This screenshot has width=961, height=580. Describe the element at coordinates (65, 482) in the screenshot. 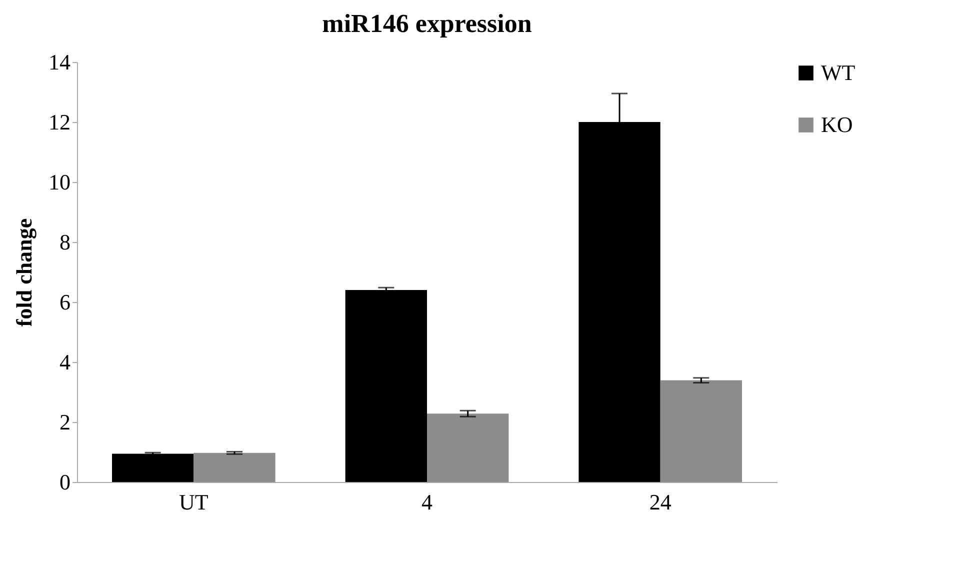

I see `y-tick-label: 0` at that location.